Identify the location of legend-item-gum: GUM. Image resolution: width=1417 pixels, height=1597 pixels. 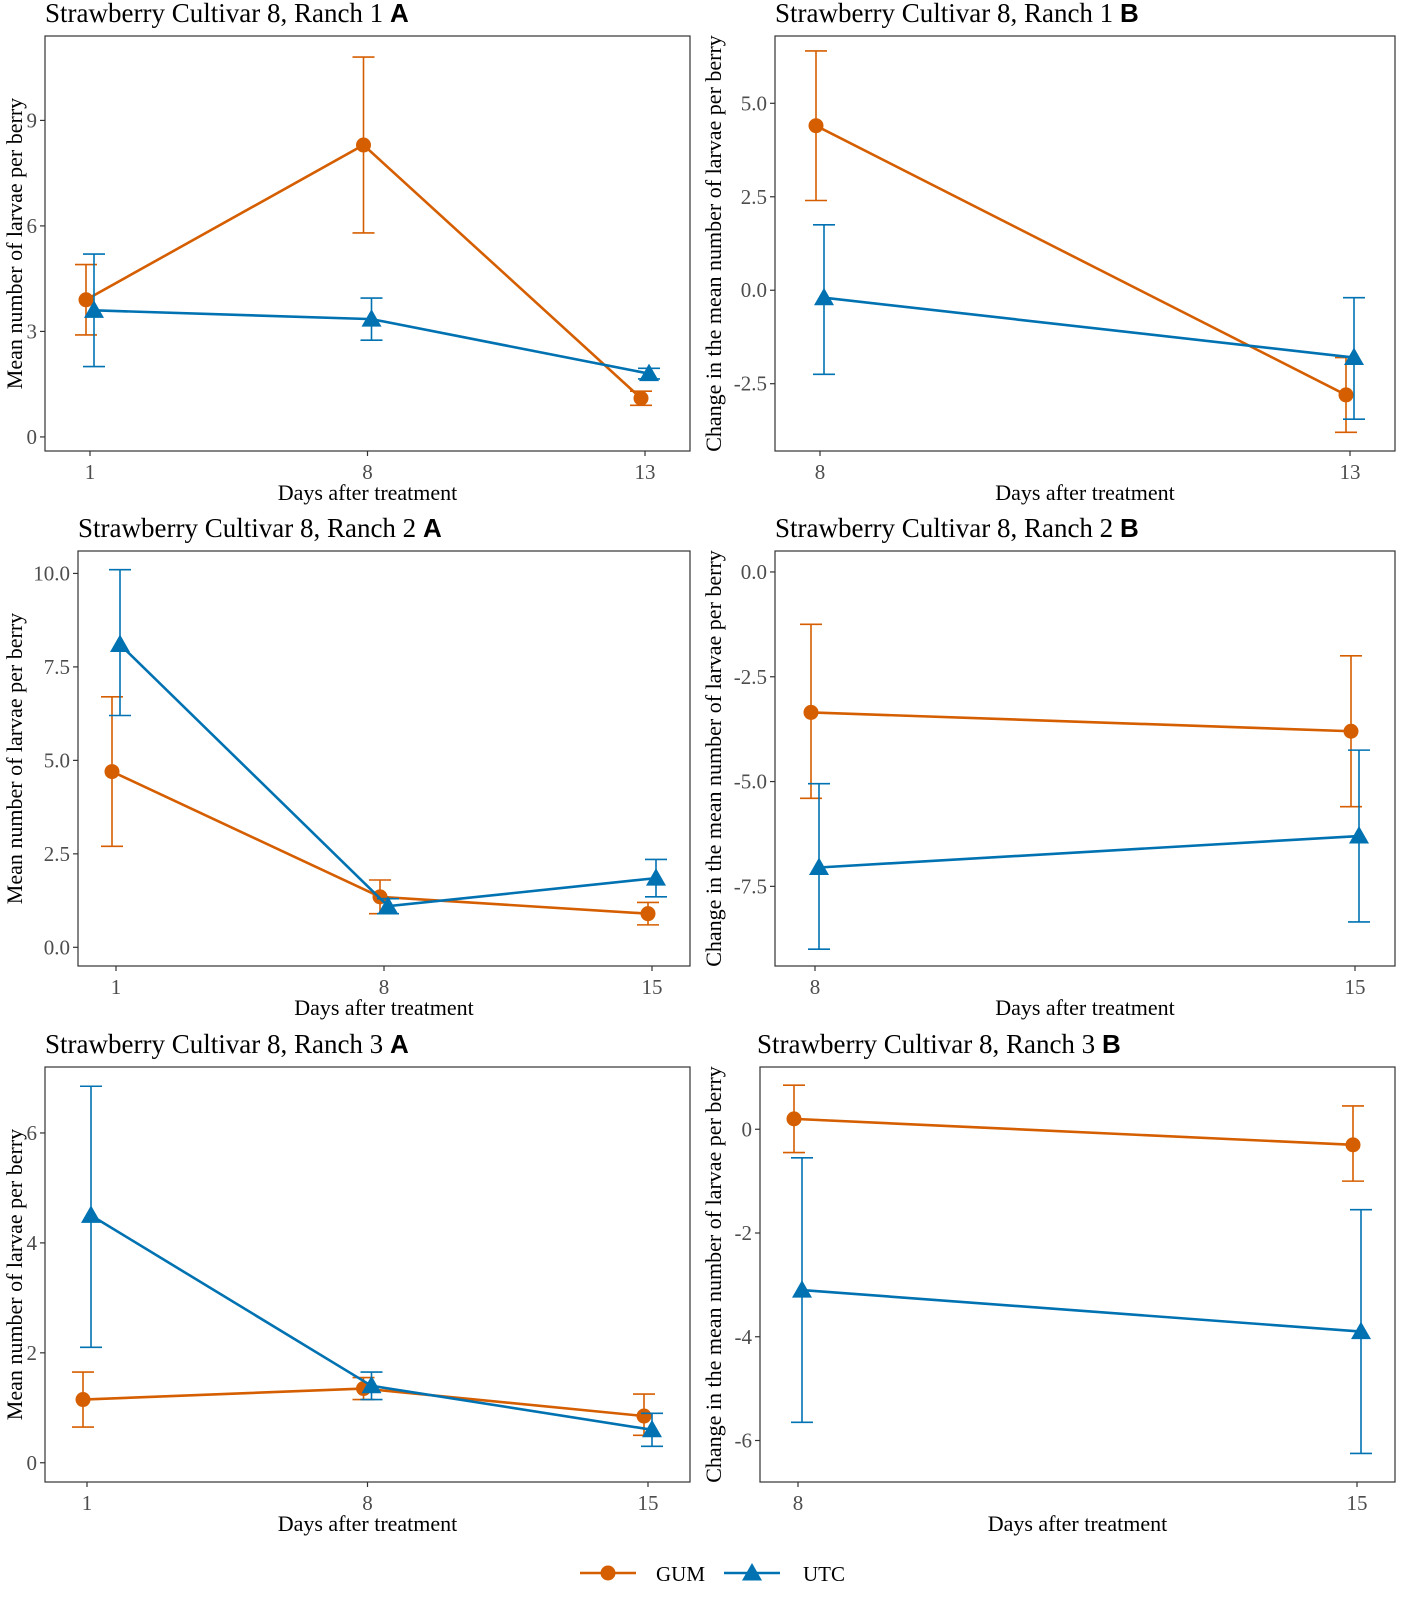
(642, 1574).